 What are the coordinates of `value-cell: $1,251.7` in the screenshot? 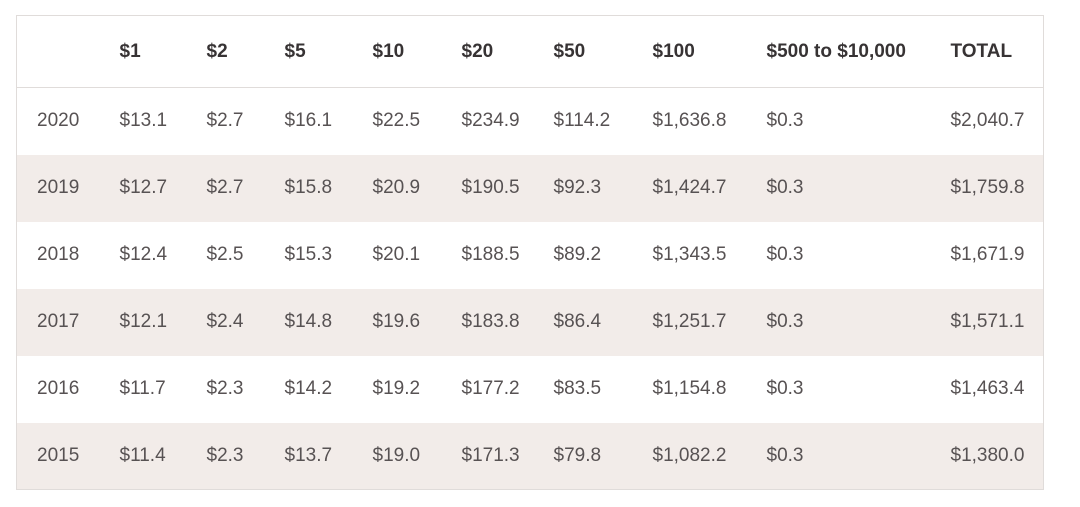 It's located at (689, 321).